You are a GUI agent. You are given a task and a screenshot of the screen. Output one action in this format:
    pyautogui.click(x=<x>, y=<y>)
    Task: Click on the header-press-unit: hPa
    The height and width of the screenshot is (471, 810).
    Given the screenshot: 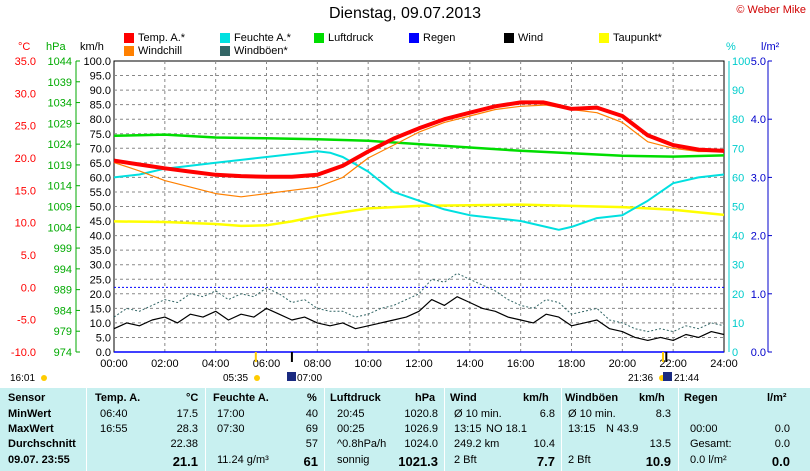 What is the action you would take?
    pyautogui.click(x=425, y=398)
    